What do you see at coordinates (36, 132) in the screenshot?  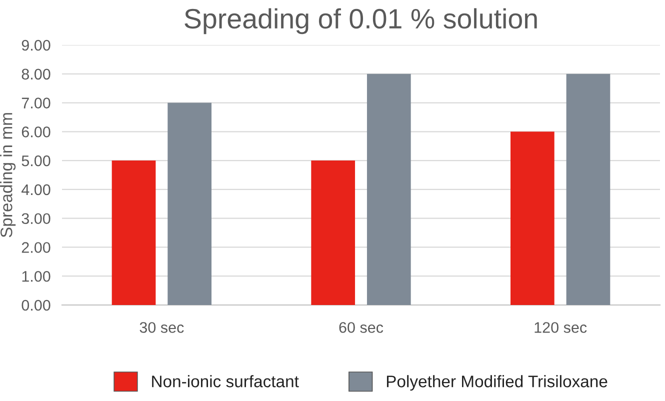 I see `y-tick-label: 6.00` at bounding box center [36, 132].